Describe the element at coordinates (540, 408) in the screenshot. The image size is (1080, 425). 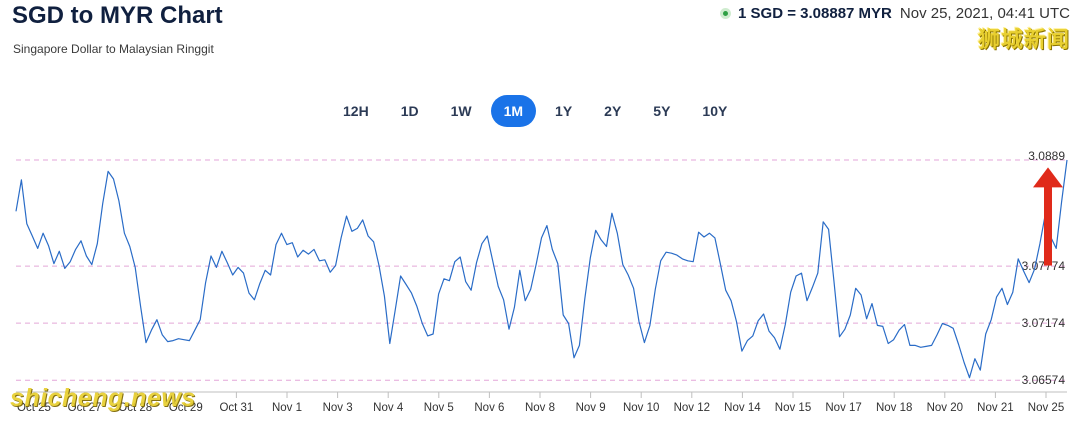
I see `x-tick-label: Nov 8` at that location.